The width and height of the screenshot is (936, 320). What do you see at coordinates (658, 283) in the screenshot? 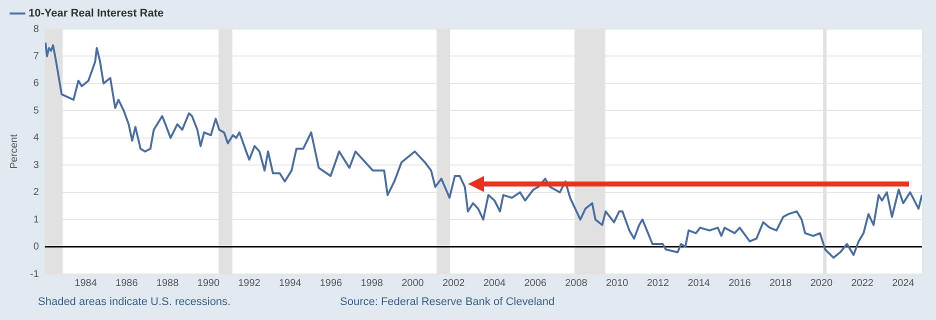
I see `x-tick-label: 2012` at bounding box center [658, 283].